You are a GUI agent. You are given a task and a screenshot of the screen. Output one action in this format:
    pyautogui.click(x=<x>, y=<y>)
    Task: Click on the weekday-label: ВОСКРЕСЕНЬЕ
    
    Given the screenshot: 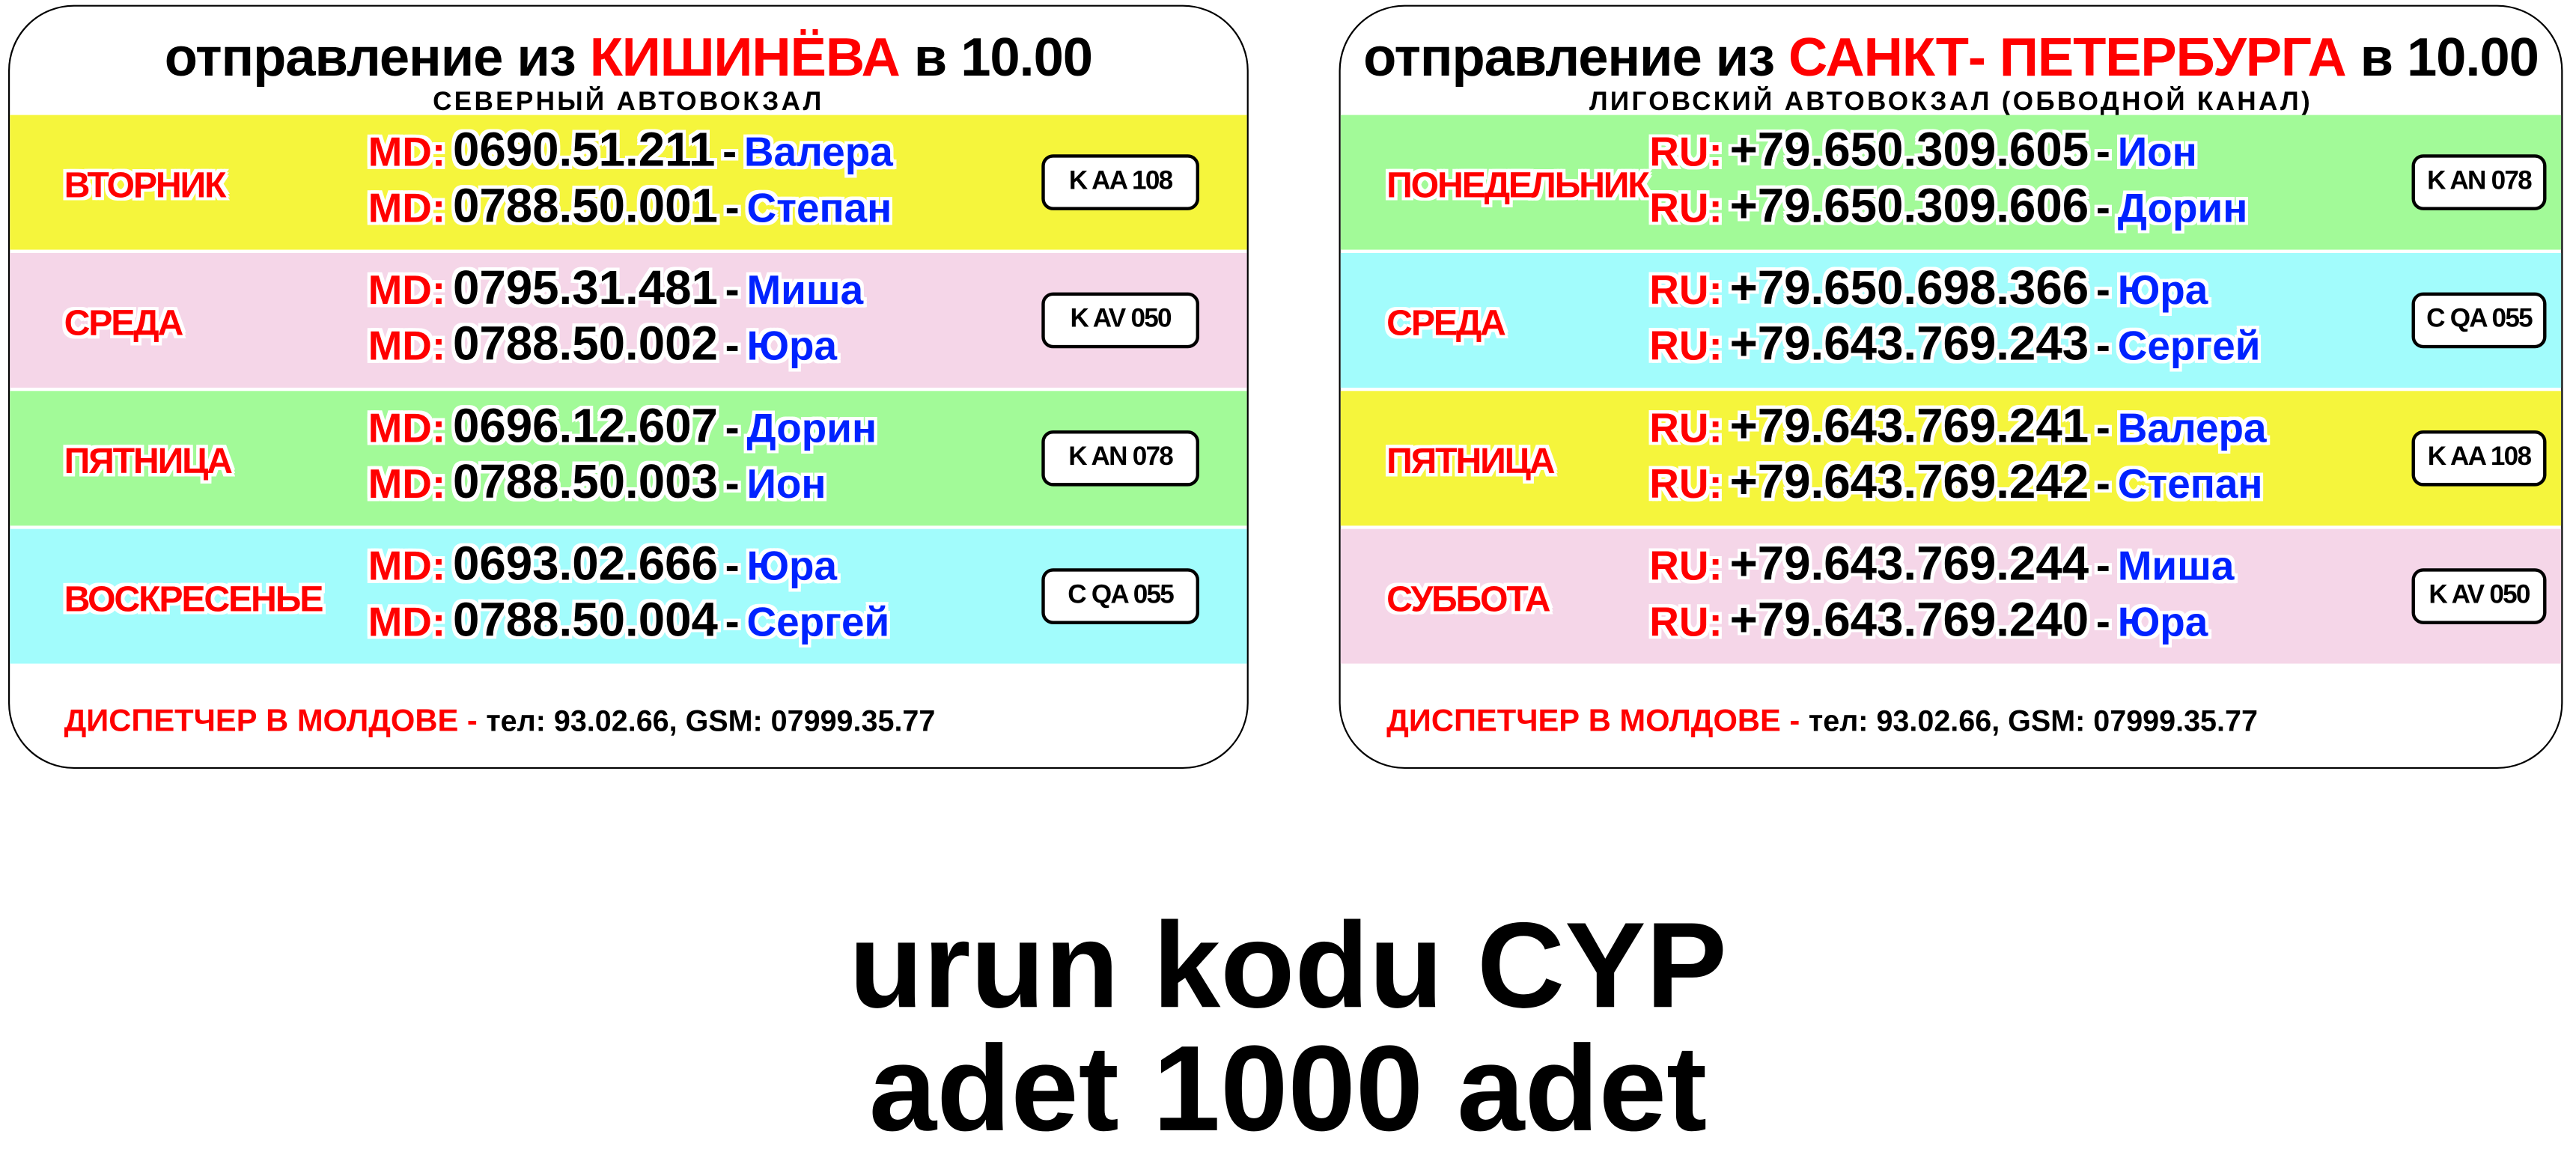 What is the action you would take?
    pyautogui.click(x=194, y=599)
    